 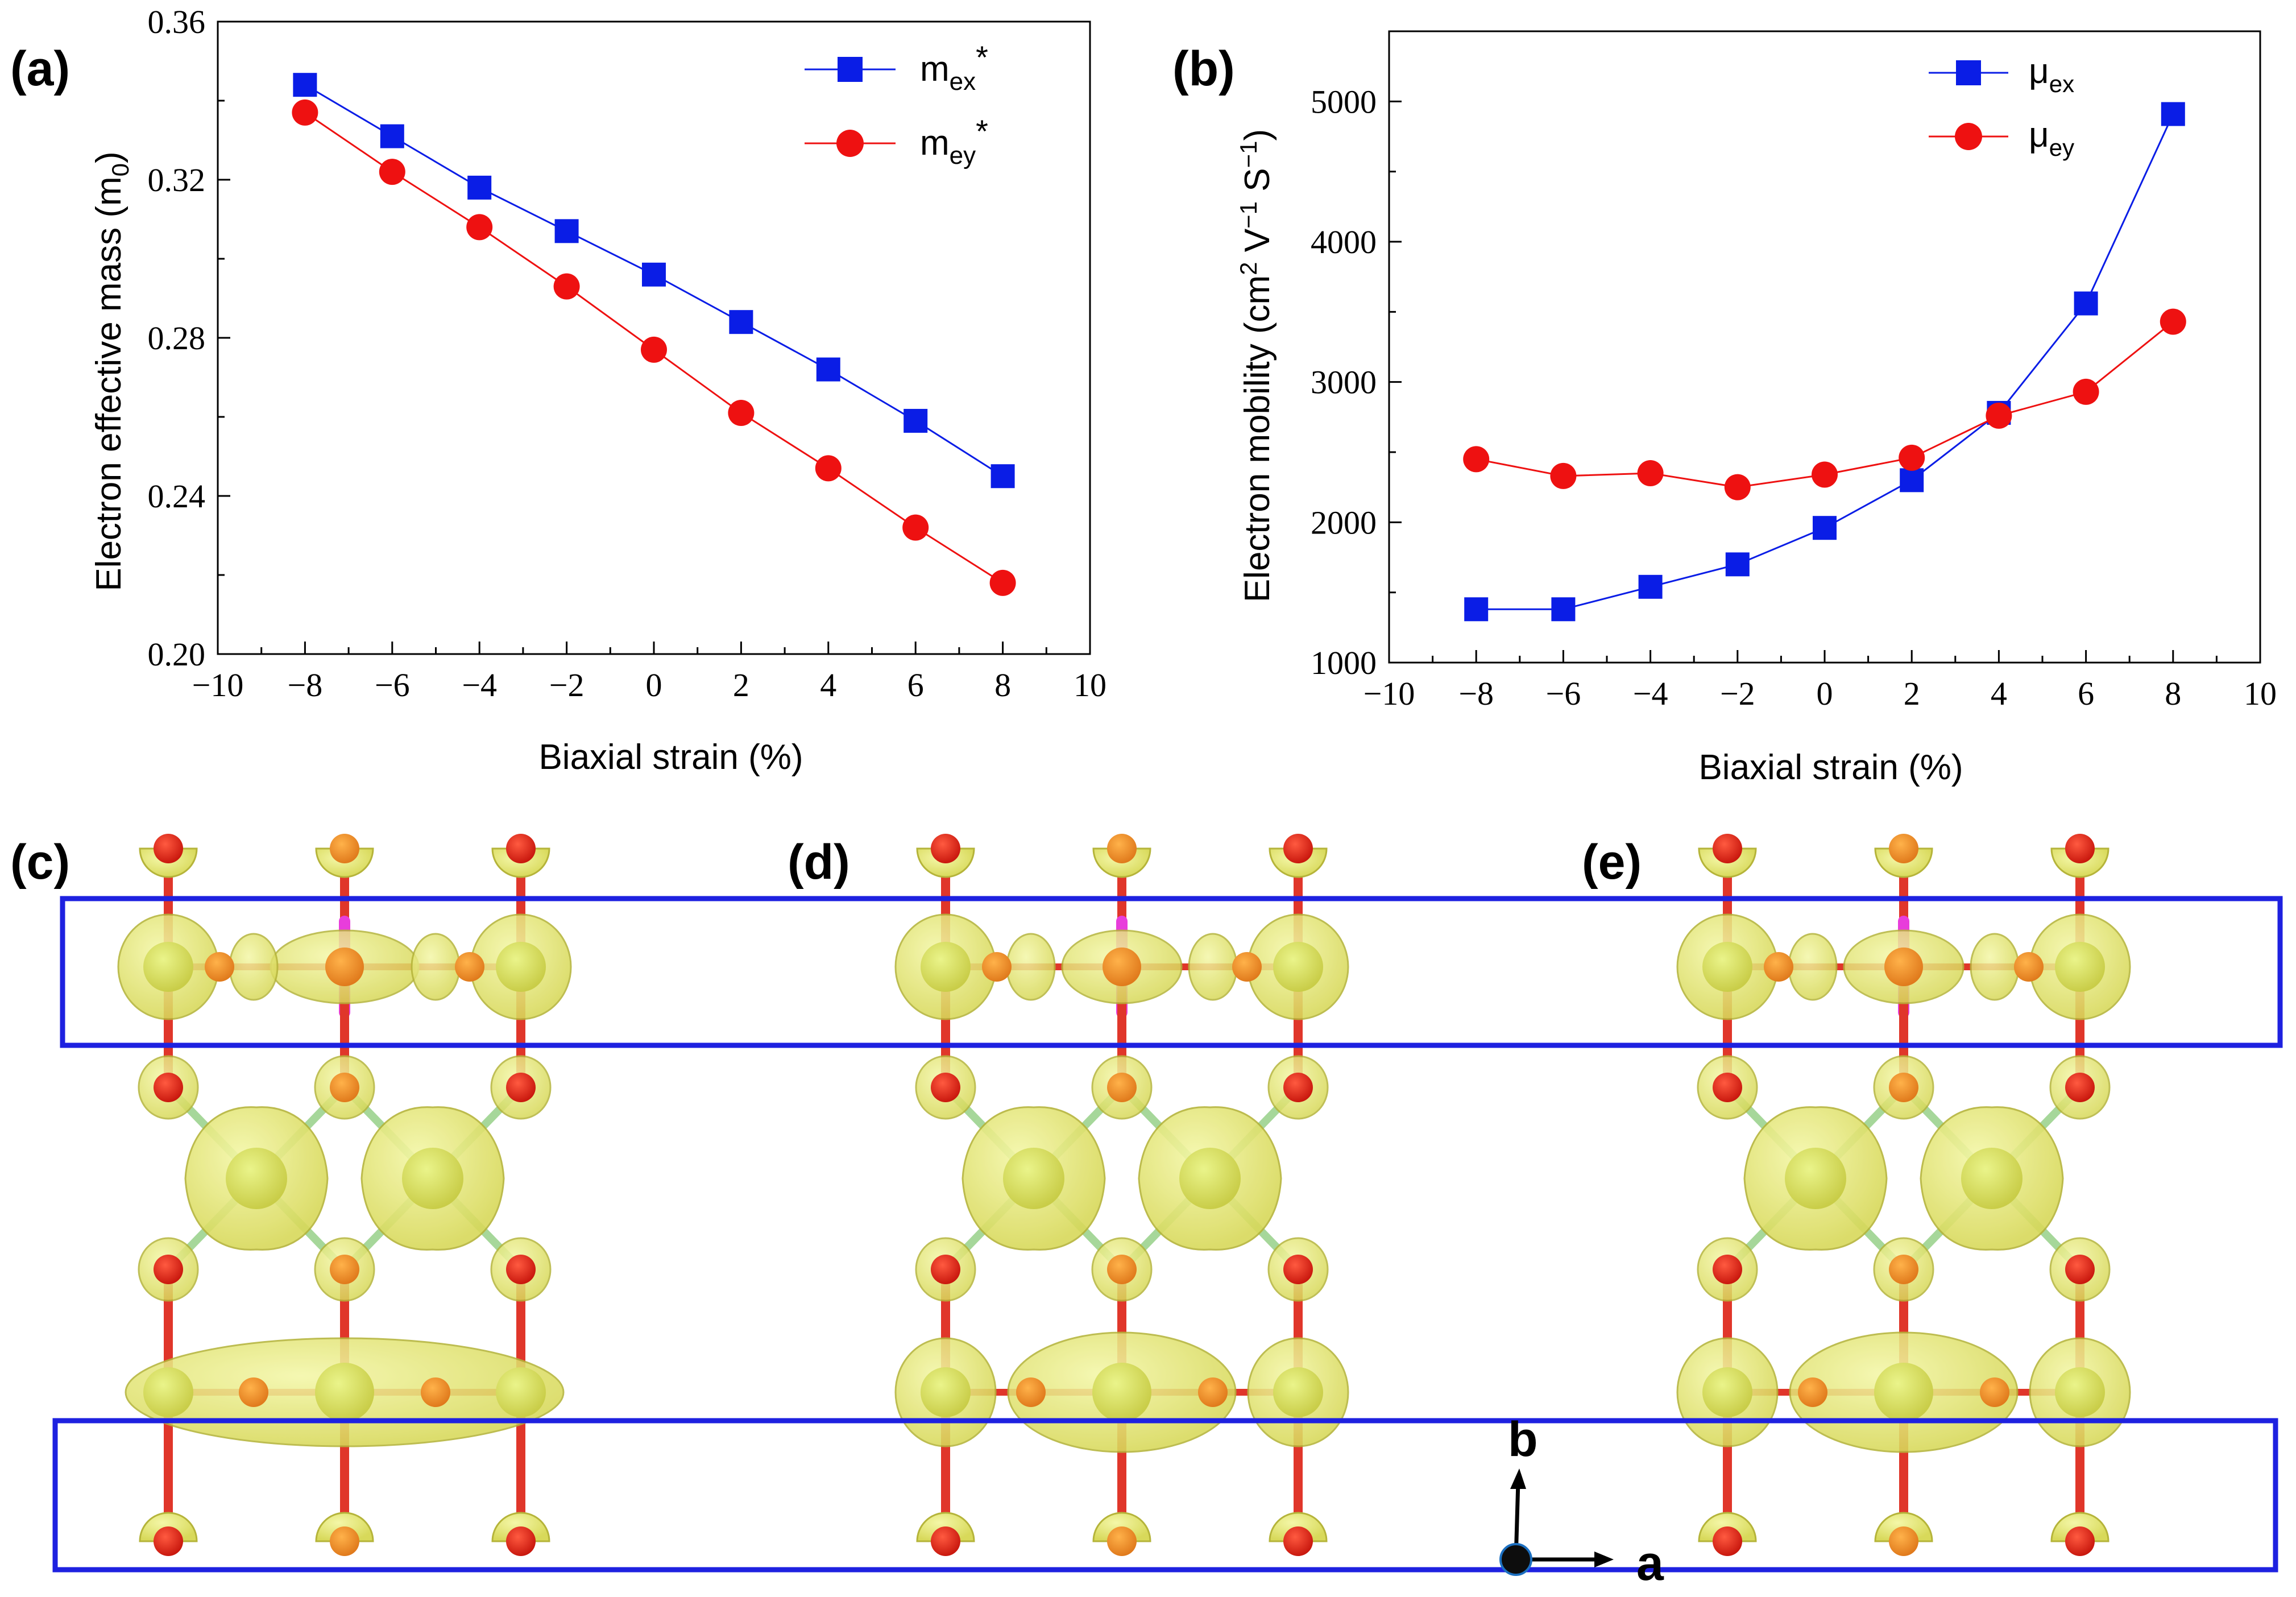 I want to click on legend-marker-mey, so click(x=850, y=143).